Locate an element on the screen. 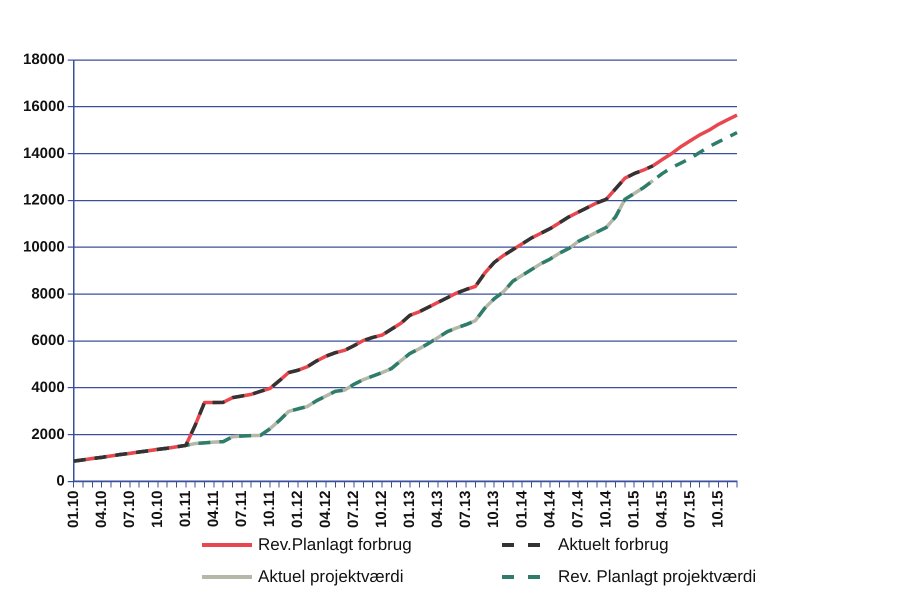 The width and height of the screenshot is (907, 606). legend-label: Rev. Planlagt projektværdi is located at coordinates (657, 577).